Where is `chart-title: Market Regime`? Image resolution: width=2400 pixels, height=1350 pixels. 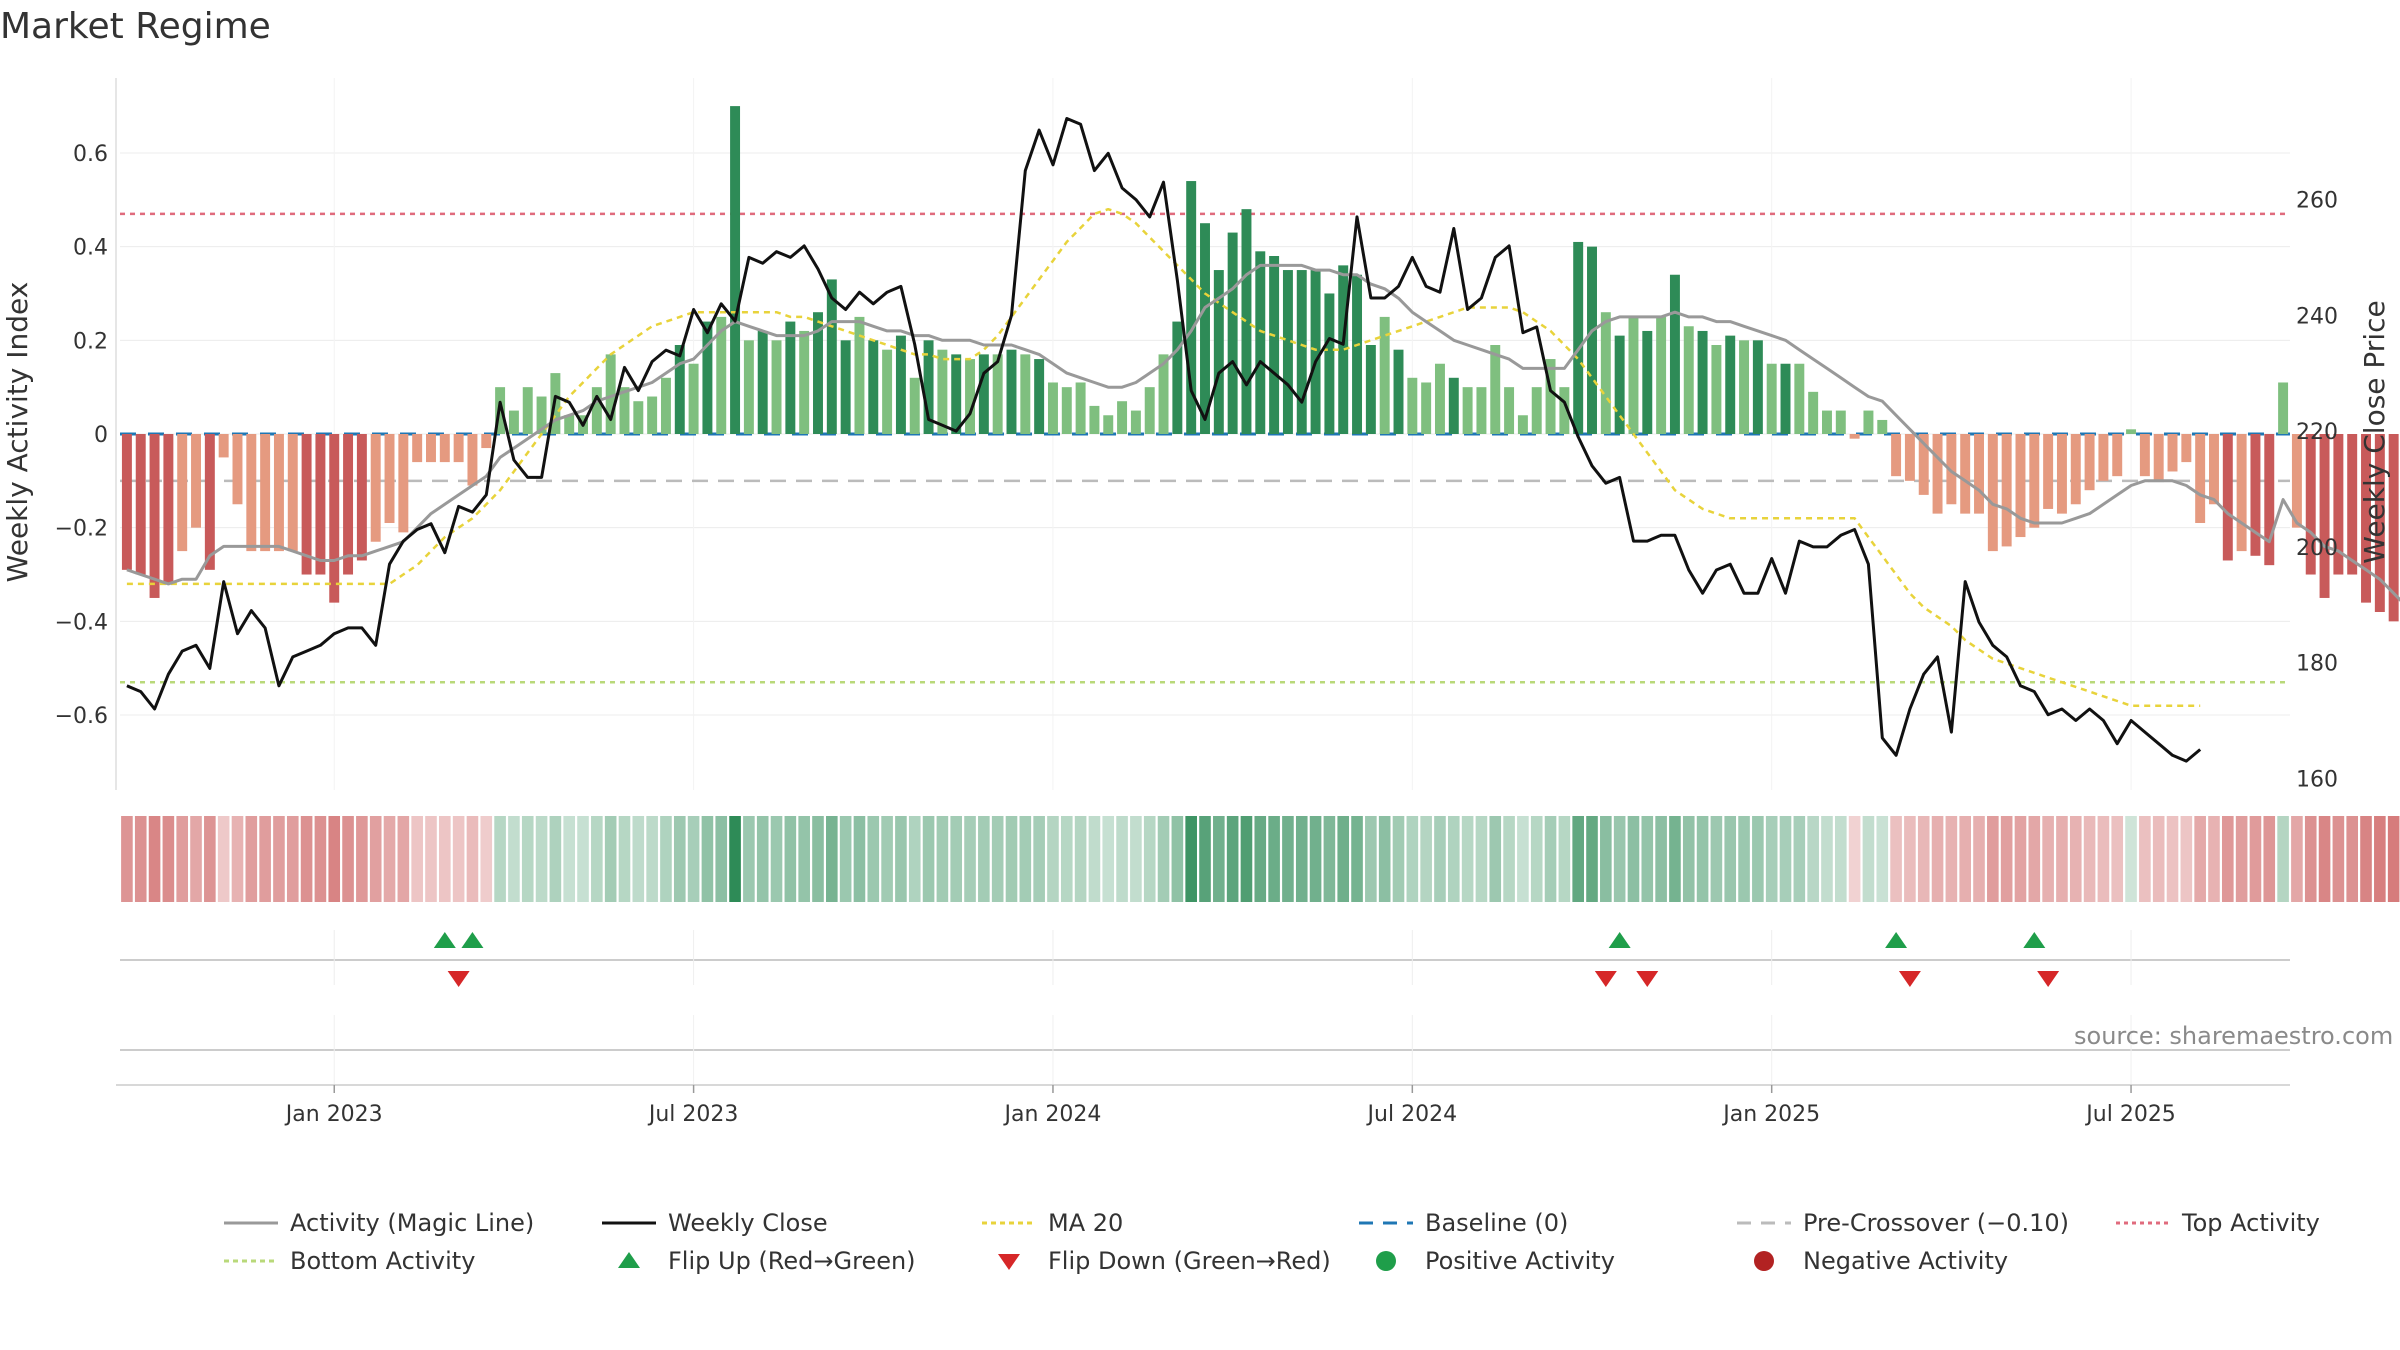
chart-title: Market Regime is located at coordinates (135, 26).